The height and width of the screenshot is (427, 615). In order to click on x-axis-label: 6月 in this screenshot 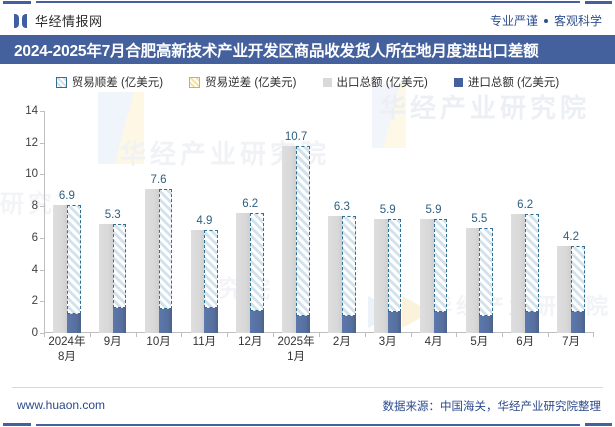, I will do `click(525, 342)`.